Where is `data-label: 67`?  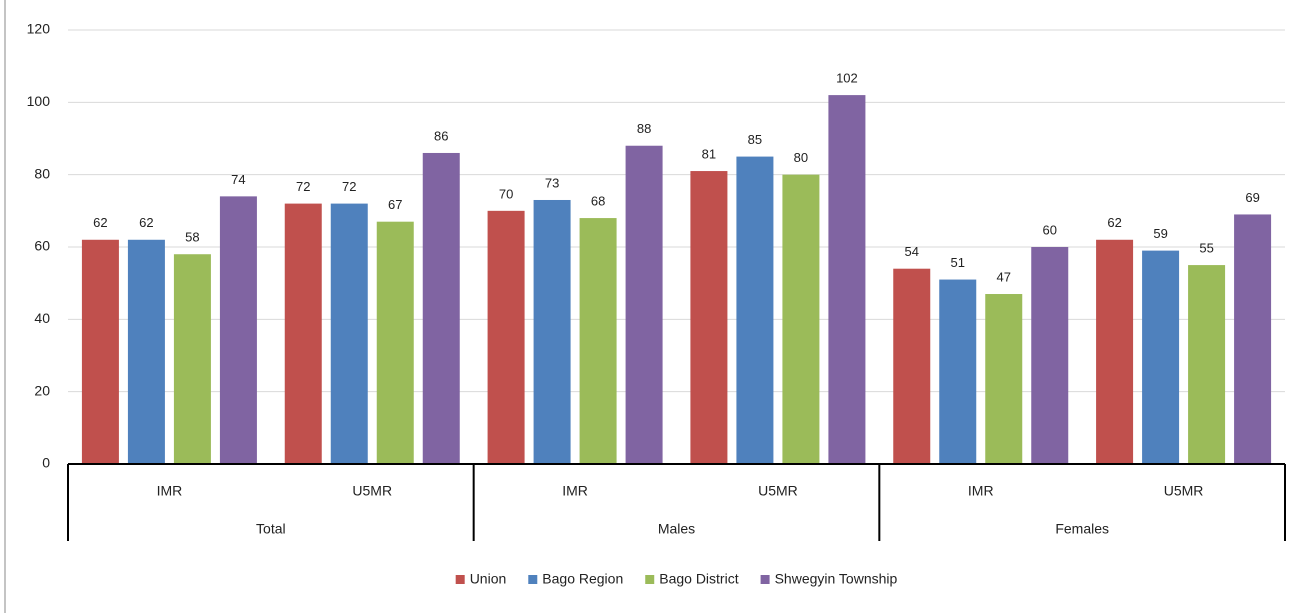
data-label: 67 is located at coordinates (395, 204).